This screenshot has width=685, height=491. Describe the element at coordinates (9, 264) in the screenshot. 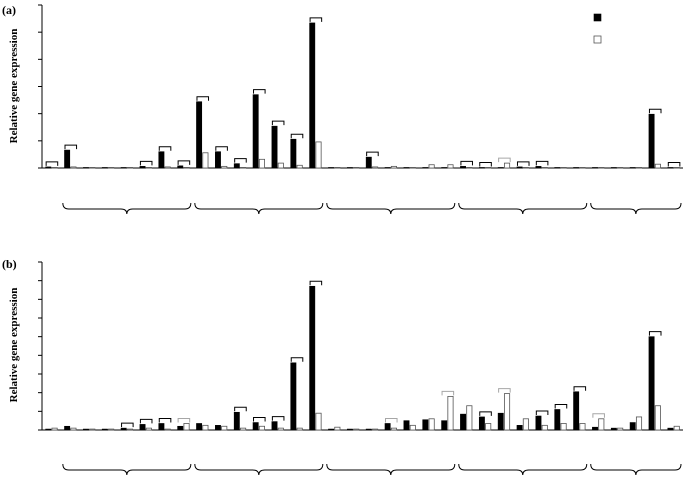

I see `panel-label-b: (b)` at that location.